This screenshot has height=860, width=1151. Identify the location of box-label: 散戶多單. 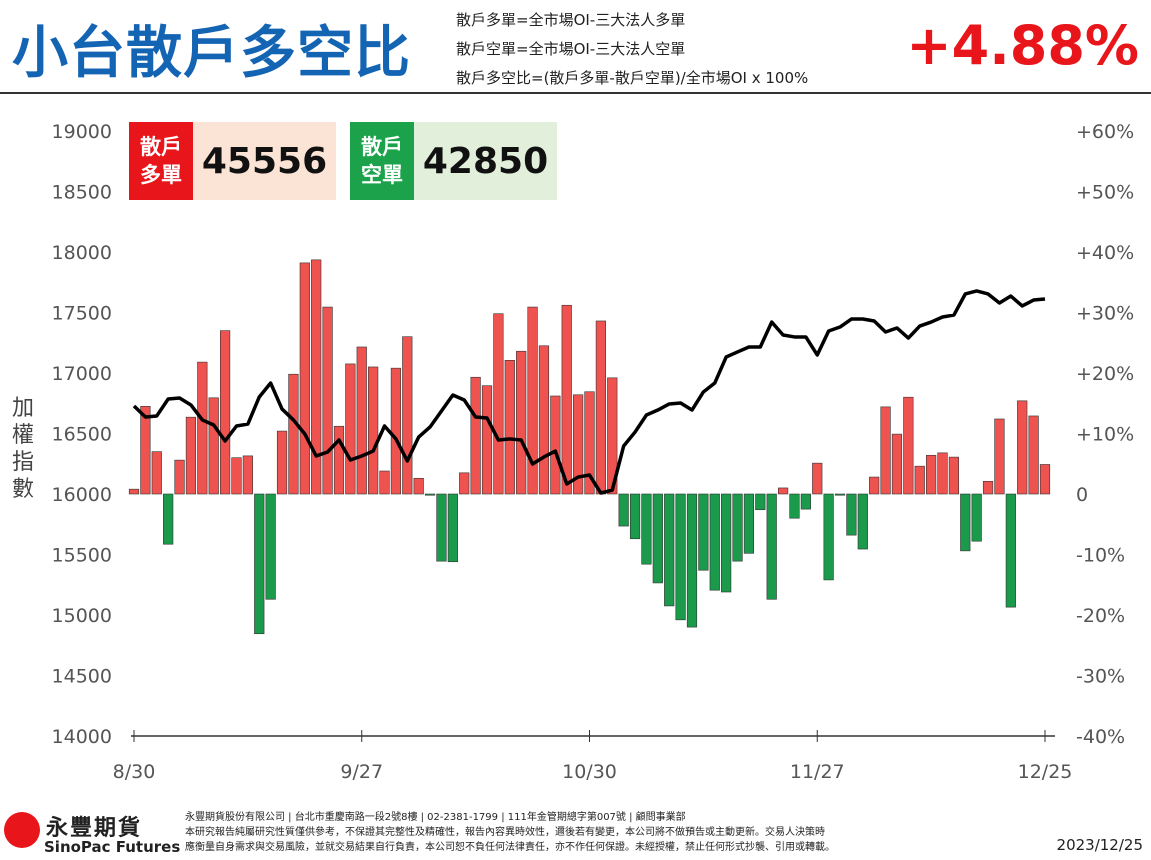
(161, 161).